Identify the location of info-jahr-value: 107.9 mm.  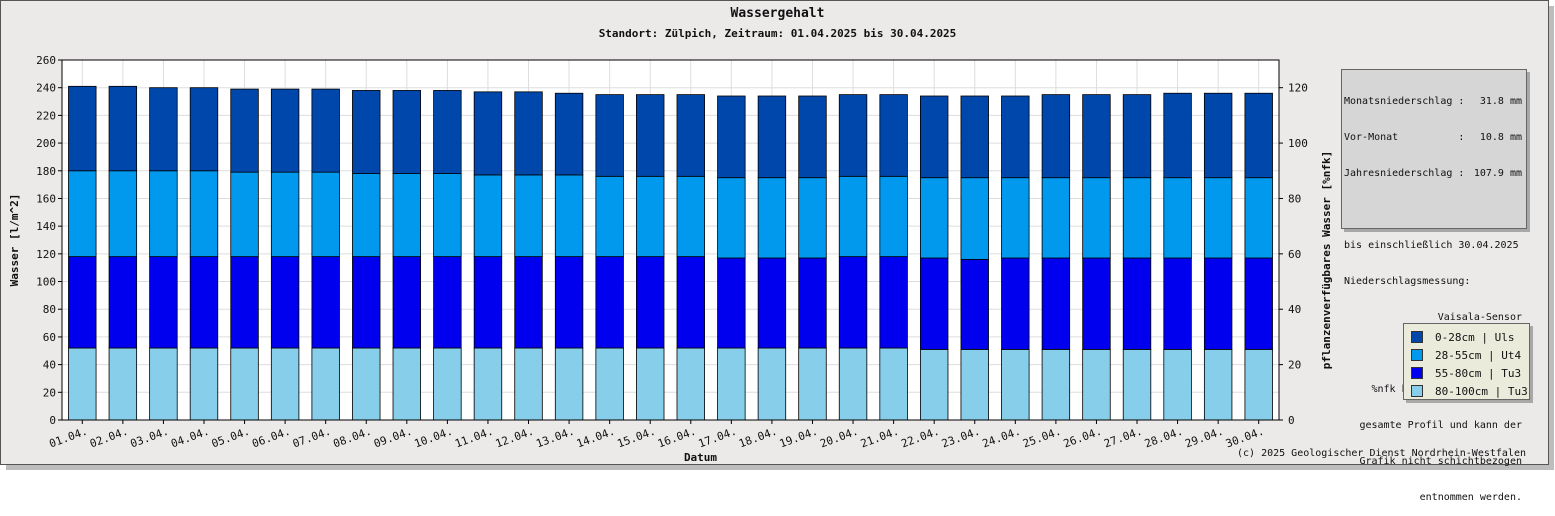
(1497, 173).